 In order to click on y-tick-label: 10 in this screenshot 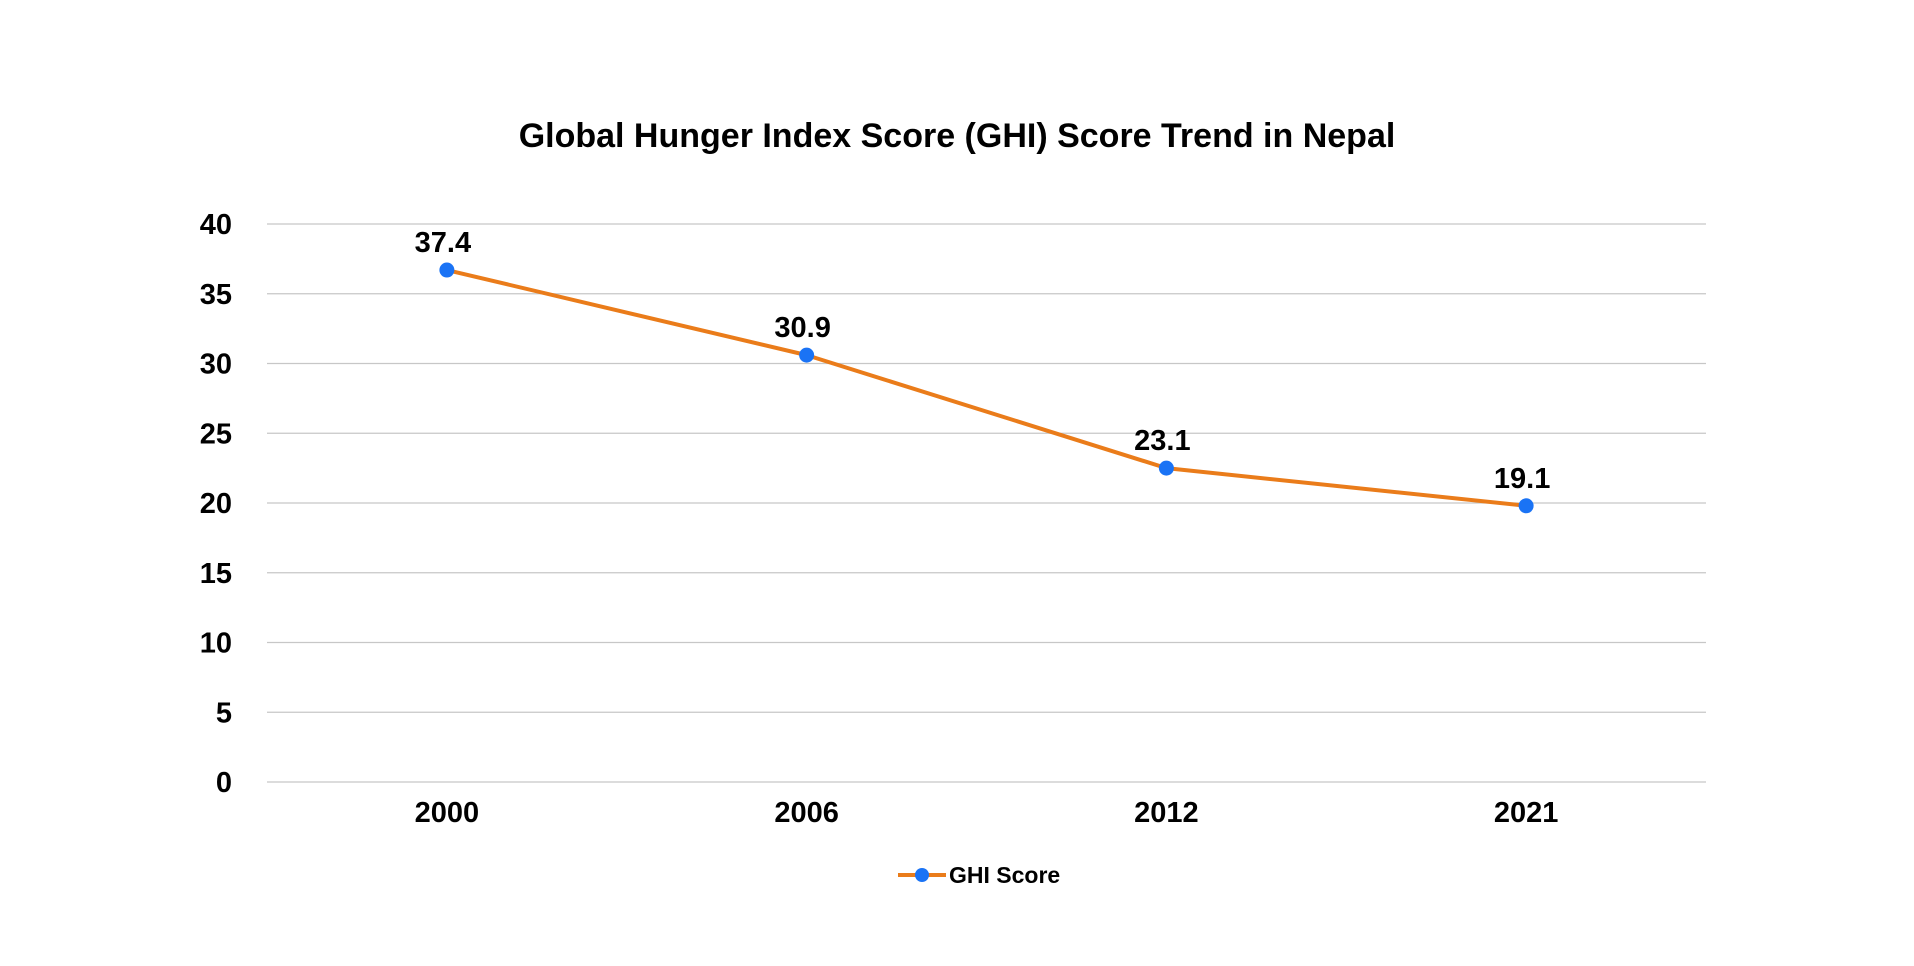, I will do `click(216, 644)`.